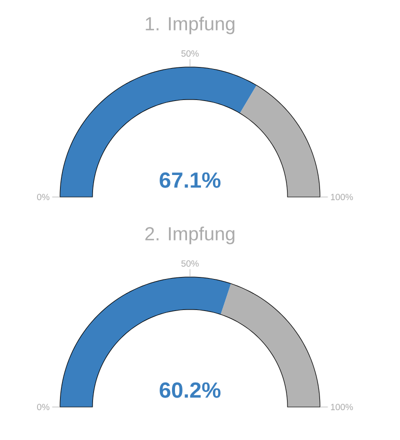  What do you see at coordinates (190, 25) in the screenshot?
I see `chart-title: 1. Impfung` at bounding box center [190, 25].